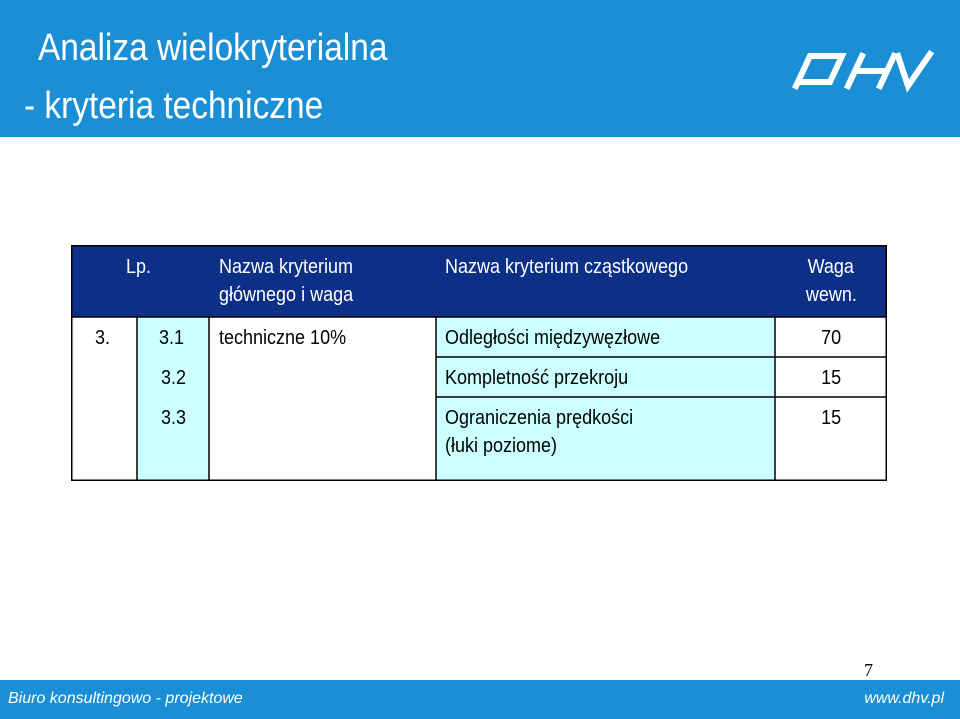 The width and height of the screenshot is (960, 719). Describe the element at coordinates (174, 418) in the screenshot. I see `row-lp: 3.3` at that location.